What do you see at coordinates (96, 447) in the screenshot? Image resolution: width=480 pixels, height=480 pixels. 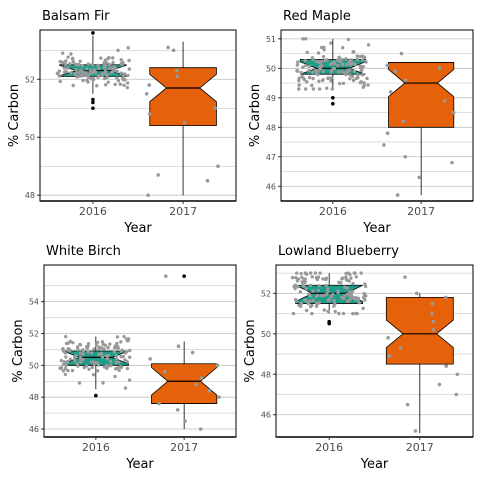 I see `x-tick-label: 2016` at bounding box center [96, 447].